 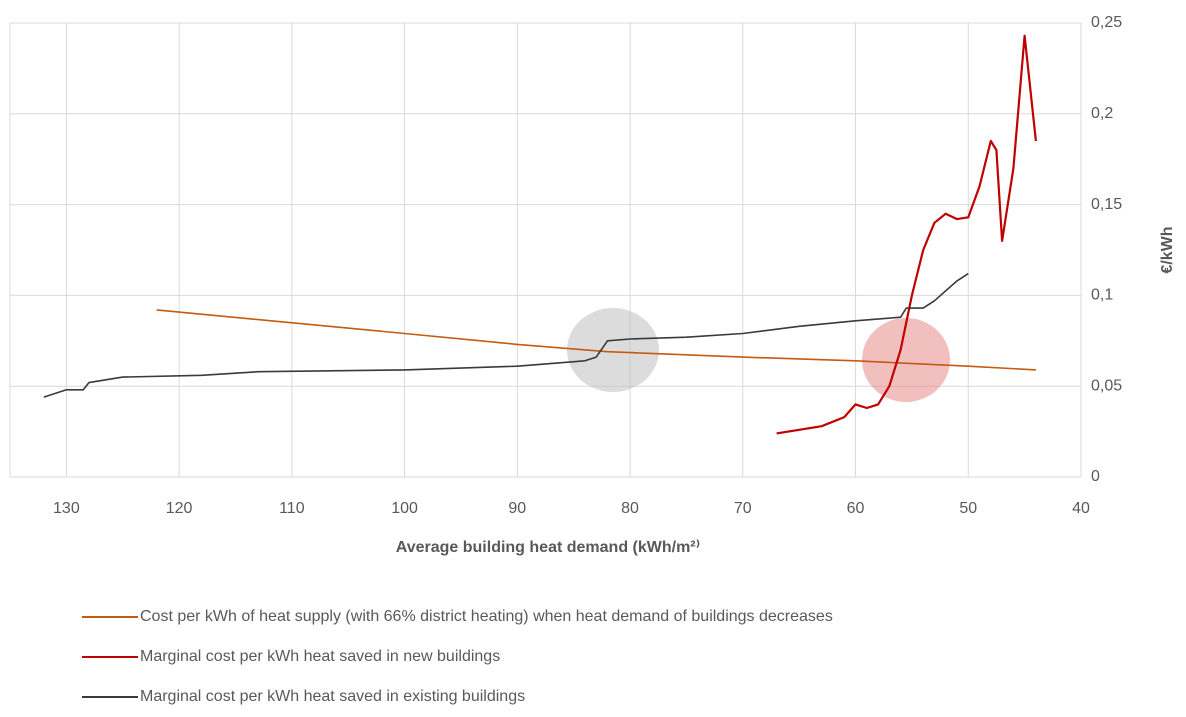 I want to click on y-tick-label: 0,05, so click(x=1106, y=385).